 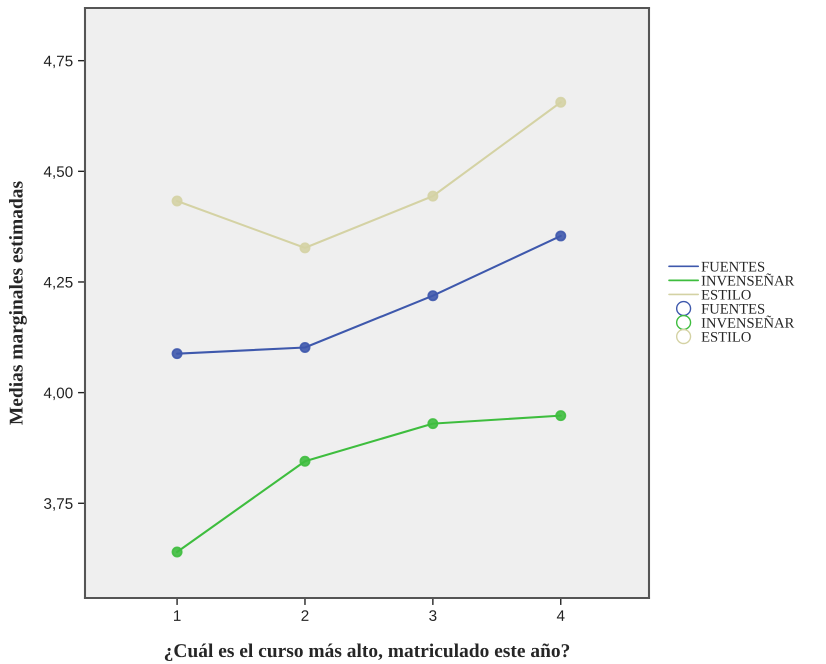 I want to click on y-tick-label: 4,50, so click(x=58, y=172).